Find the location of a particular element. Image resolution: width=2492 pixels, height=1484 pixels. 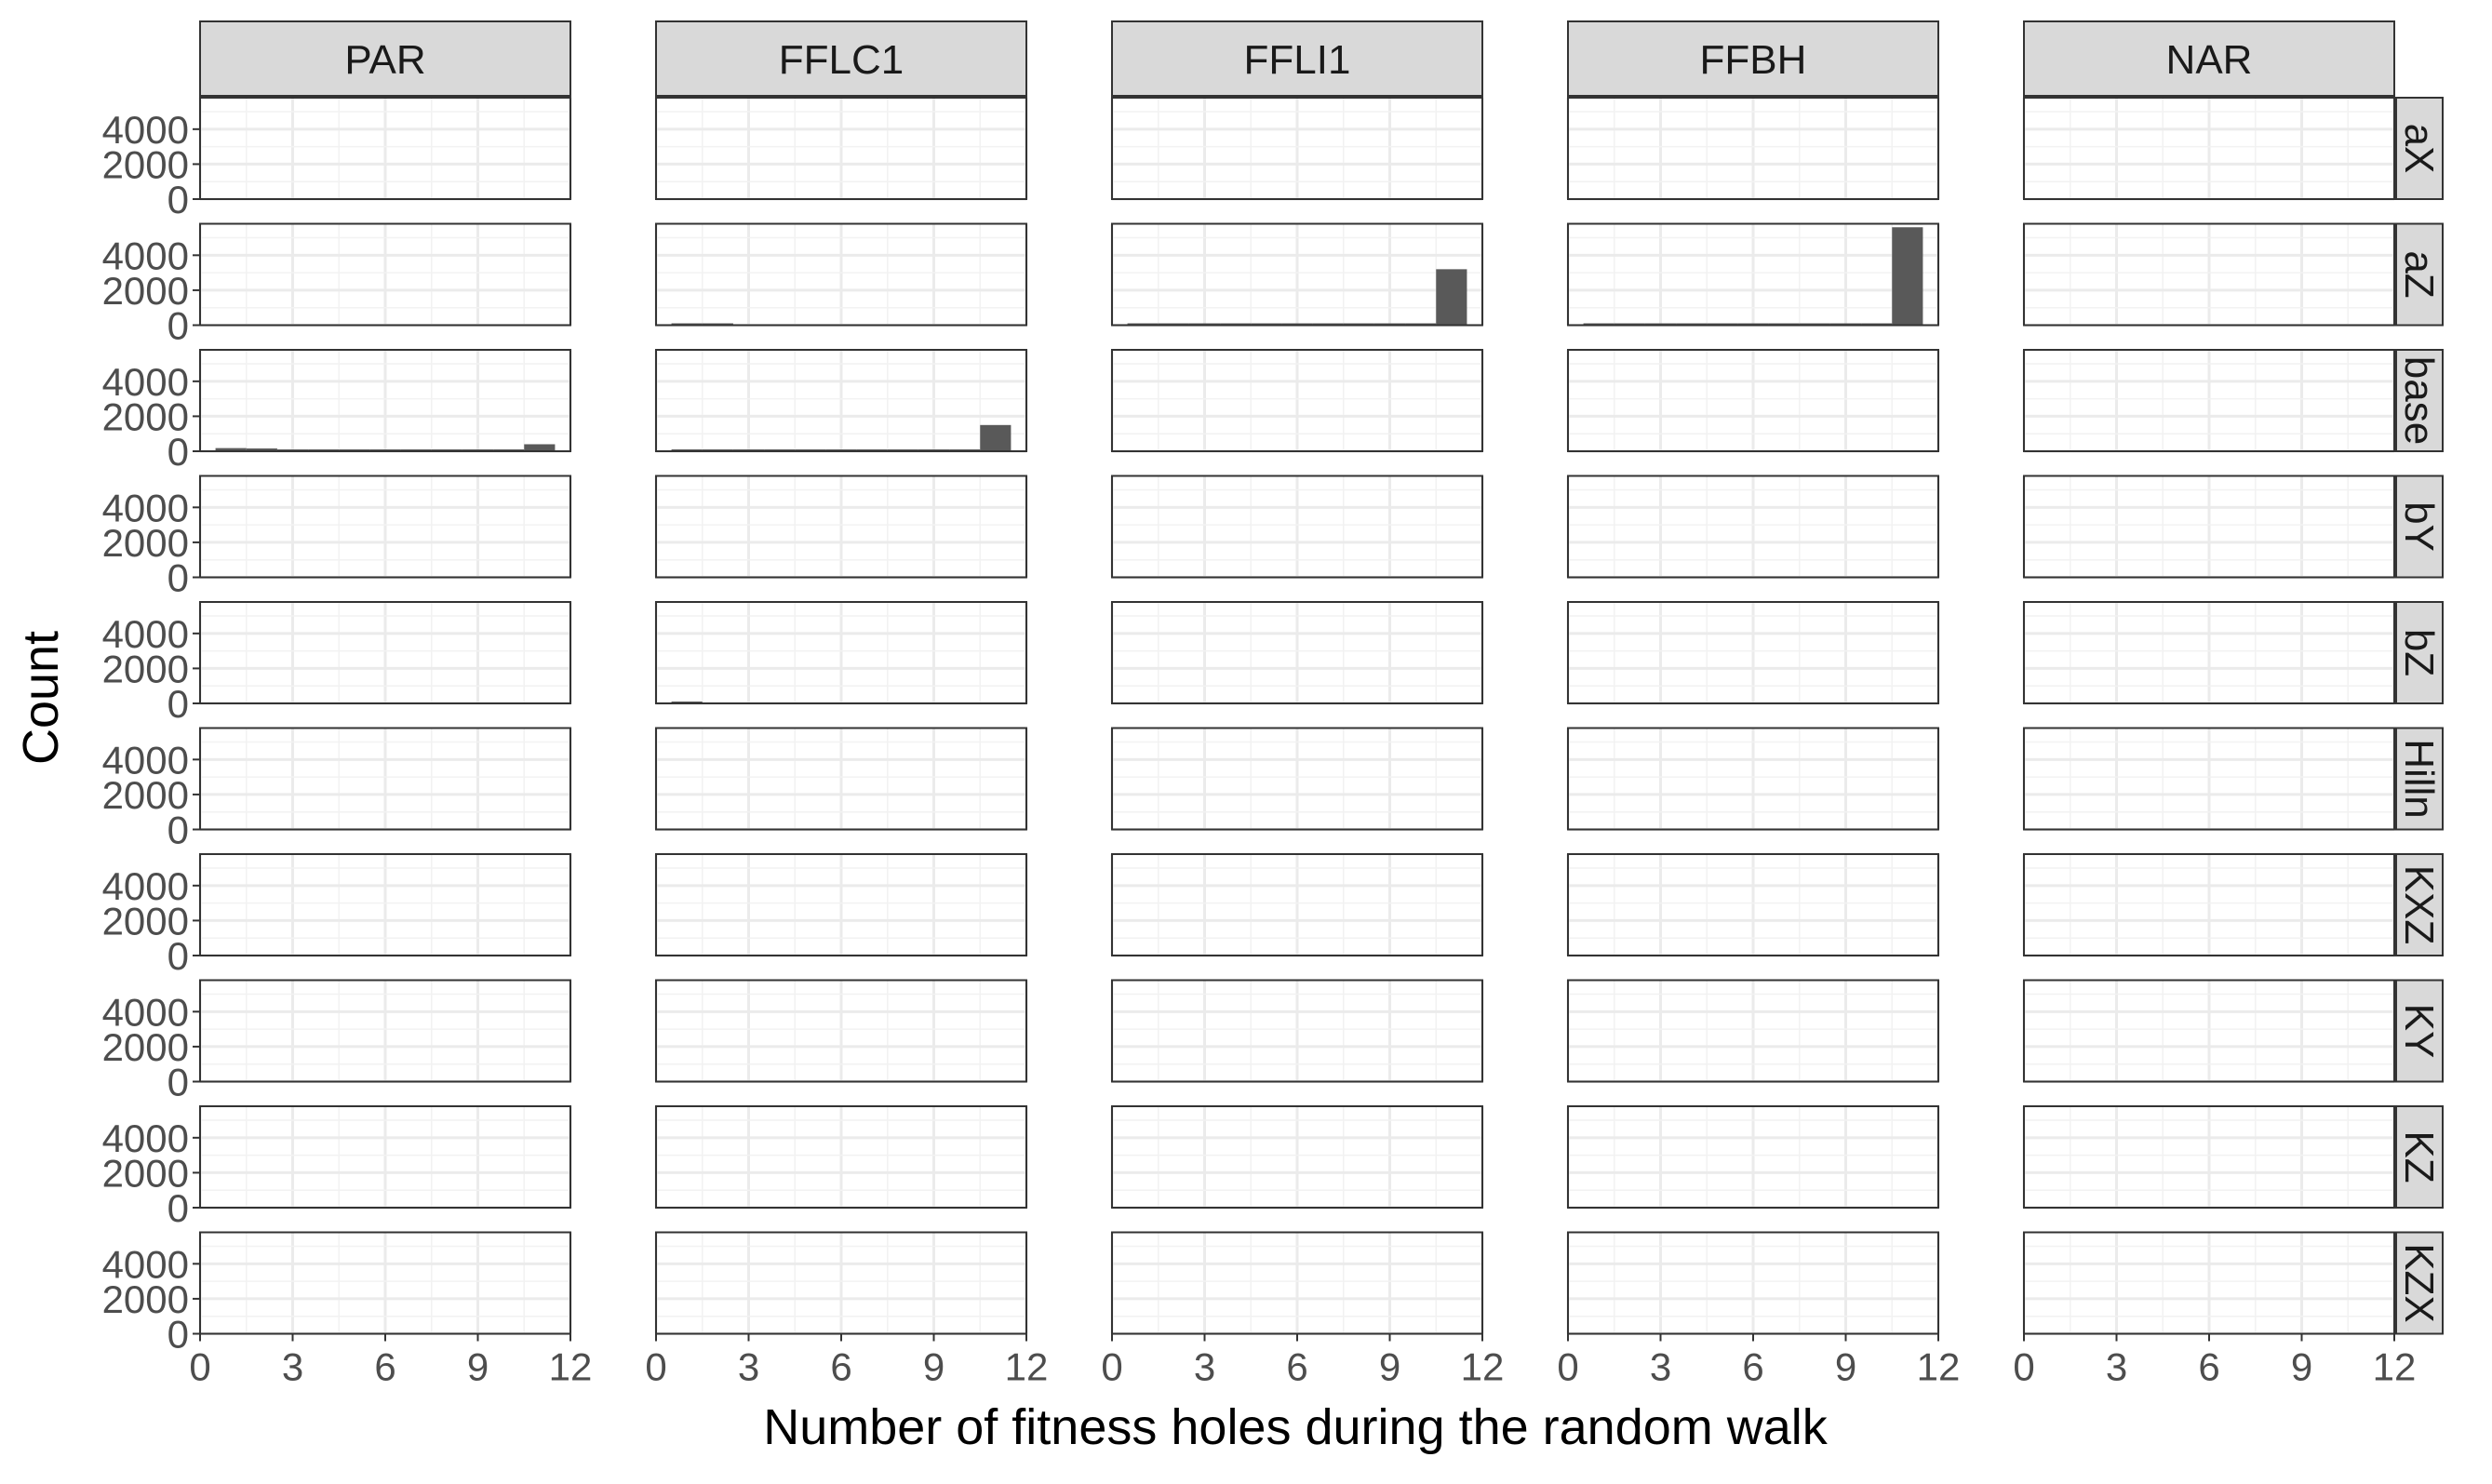

column-strip-label: FFLI1 is located at coordinates (1297, 60).